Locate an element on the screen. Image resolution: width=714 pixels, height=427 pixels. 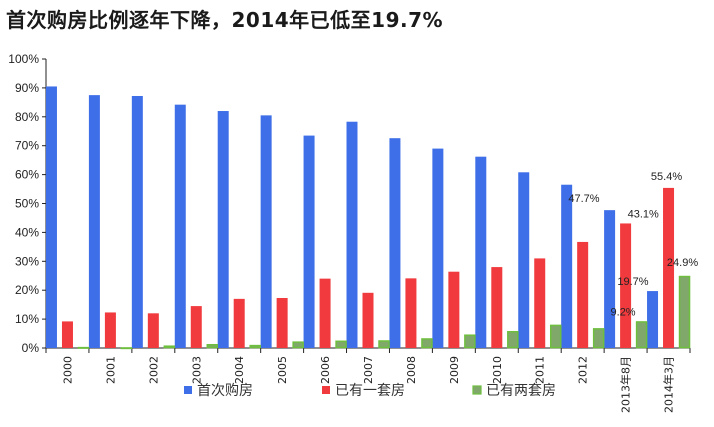
y-tick-label: 100% is located at coordinates (23, 59).